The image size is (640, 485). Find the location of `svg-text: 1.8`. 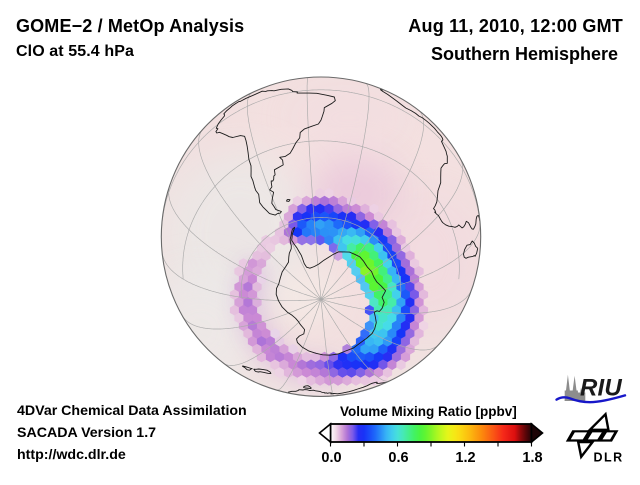

svg-text: 1.8 is located at coordinates (532, 458).